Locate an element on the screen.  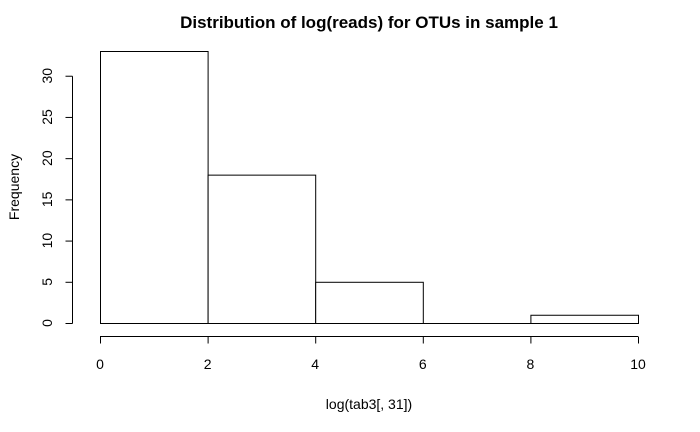
y-tick-label-4: 20 is located at coordinates (47, 158).